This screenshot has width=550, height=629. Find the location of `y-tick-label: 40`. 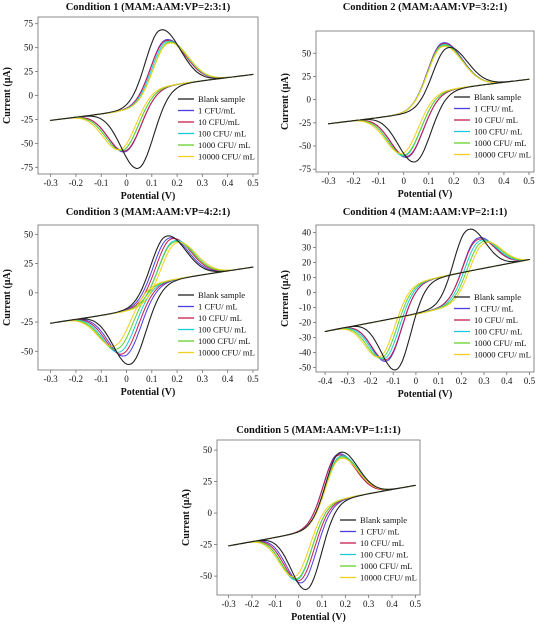

y-tick-label: 40 is located at coordinates (307, 233).